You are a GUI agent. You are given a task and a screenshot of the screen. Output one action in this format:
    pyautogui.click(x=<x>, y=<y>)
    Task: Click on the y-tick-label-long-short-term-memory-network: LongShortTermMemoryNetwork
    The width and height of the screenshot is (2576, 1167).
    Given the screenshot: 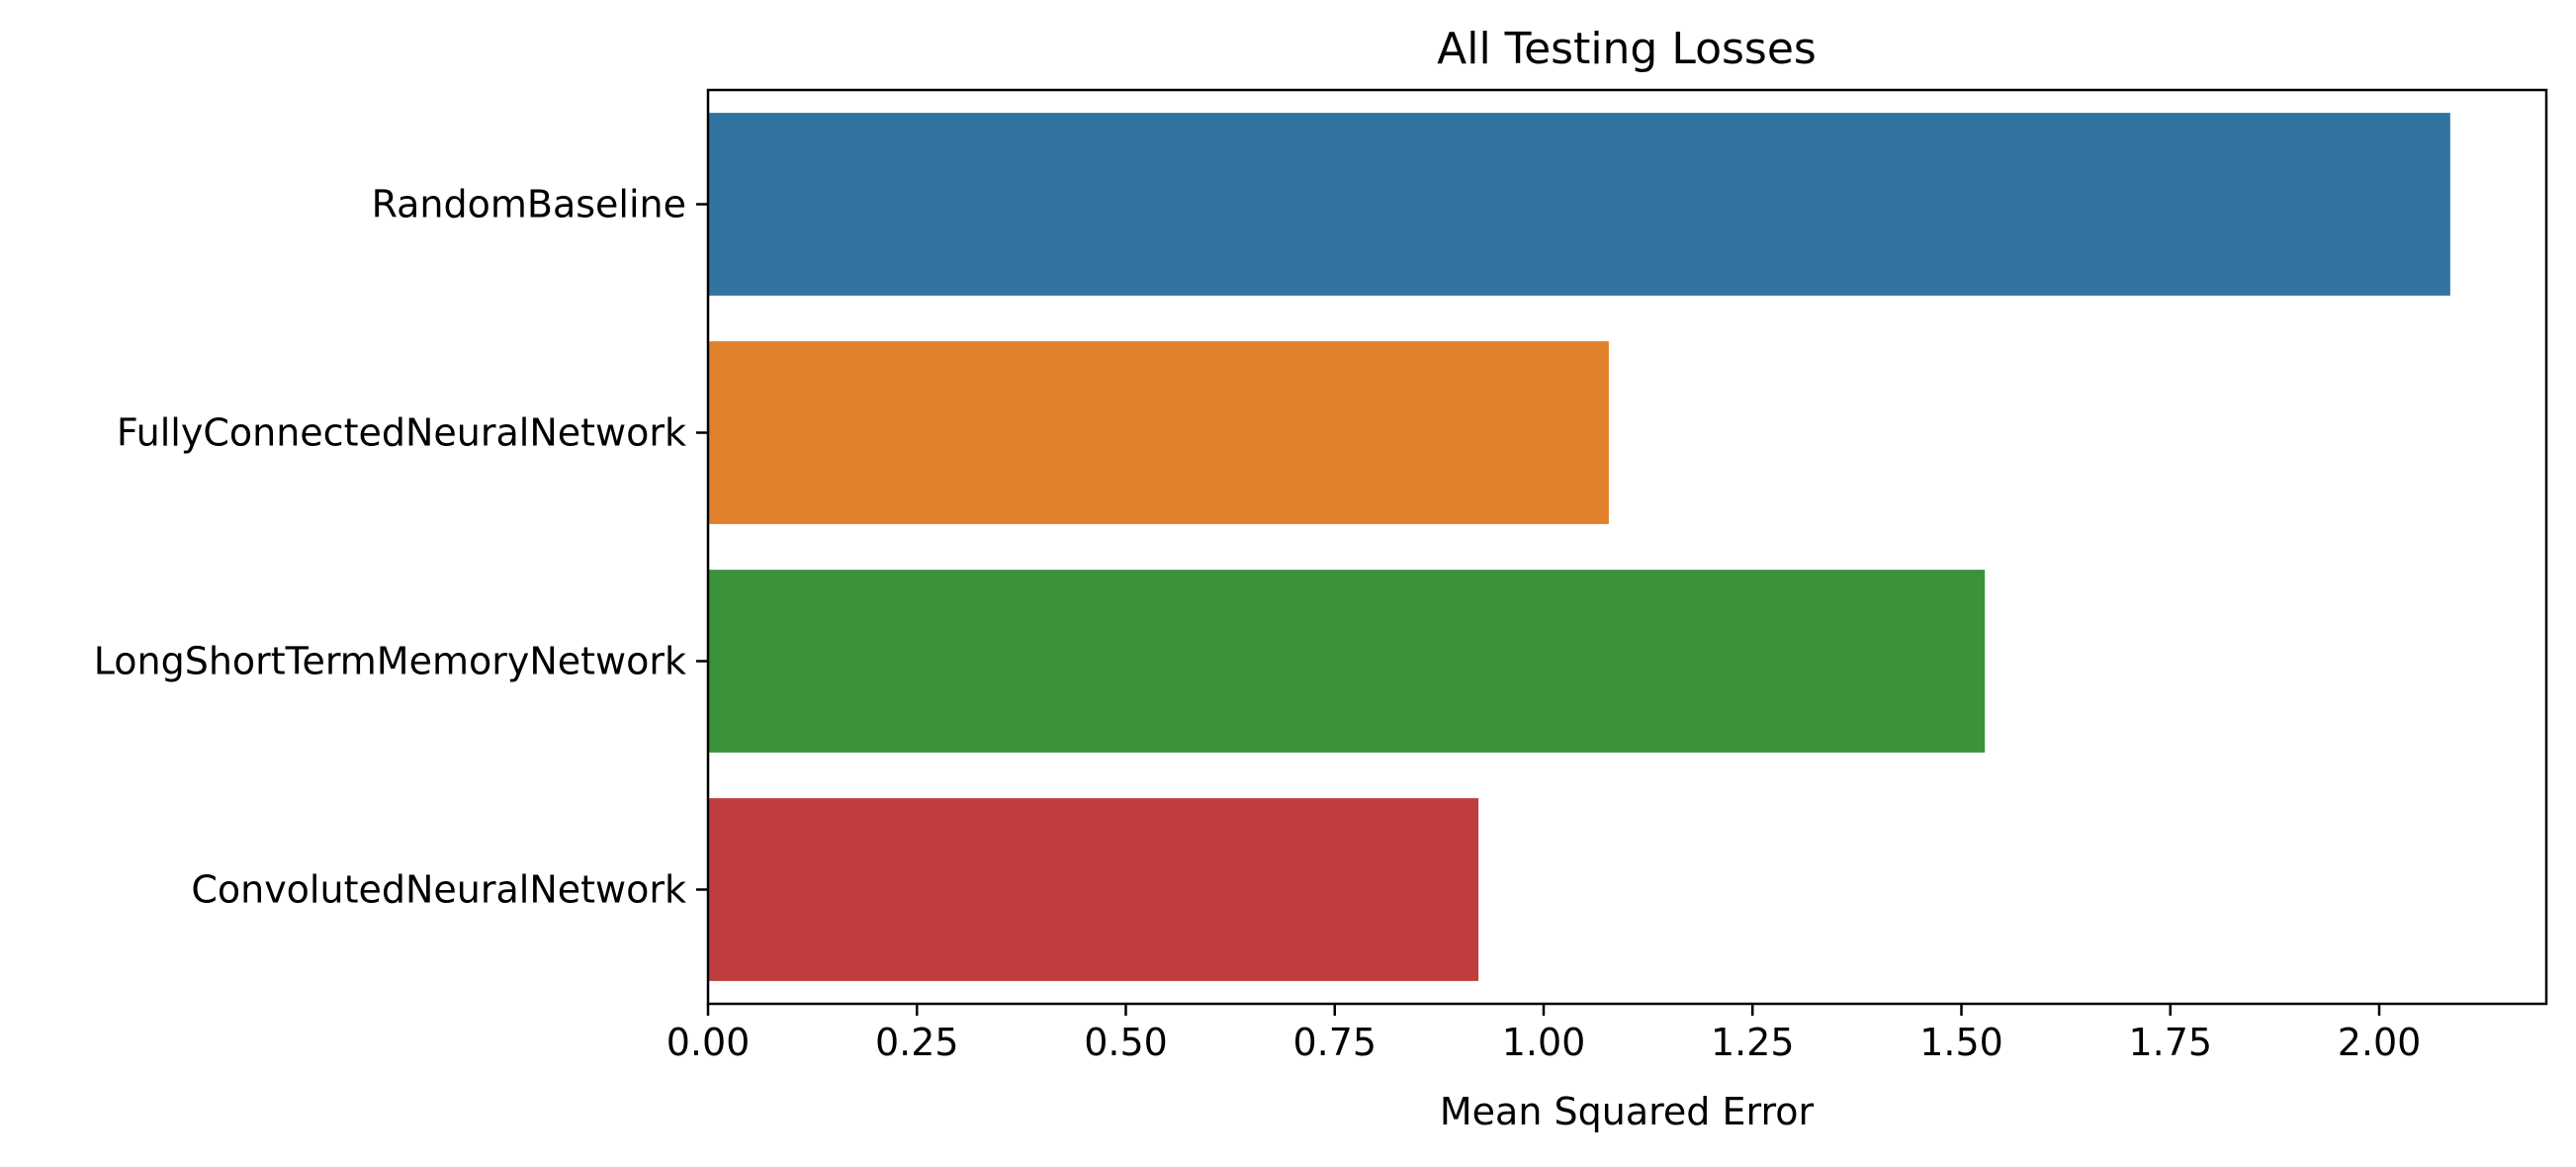 What is the action you would take?
    pyautogui.click(x=390, y=661)
    